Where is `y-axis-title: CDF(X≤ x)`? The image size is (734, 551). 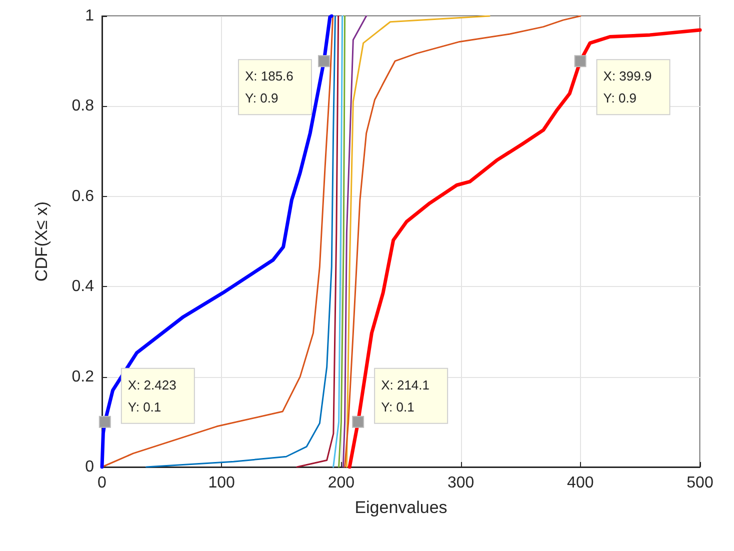 y-axis-title: CDF(X≤ x) is located at coordinates (41, 241).